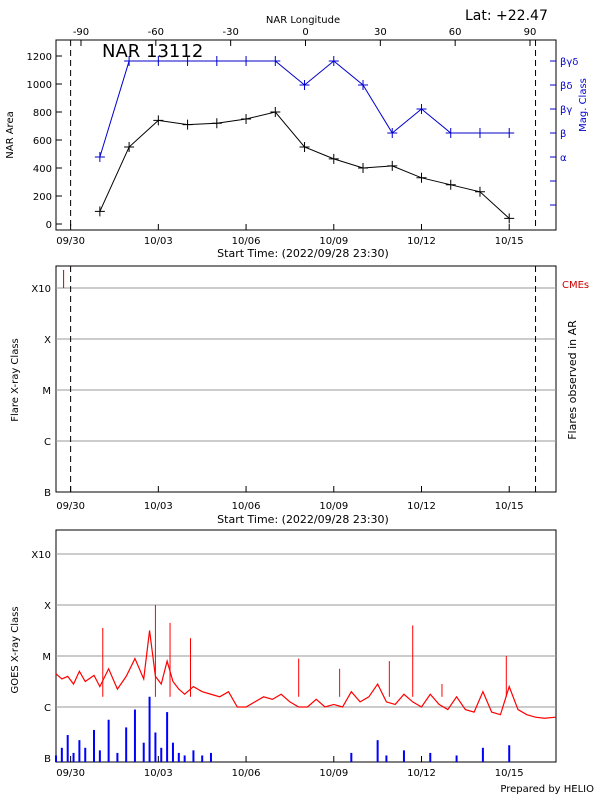 This screenshot has width=600, height=800. What do you see at coordinates (39, 57) in the screenshot?
I see `area-y-tick-label: 1200` at bounding box center [39, 57].